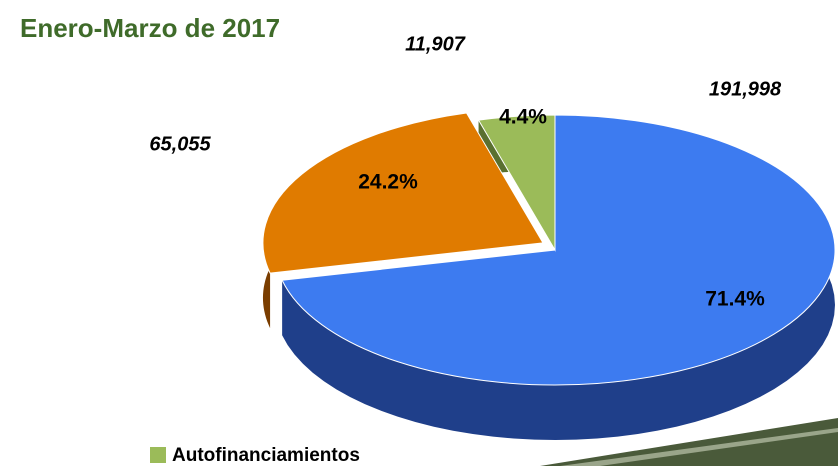 Image resolution: width=838 pixels, height=466 pixels. What do you see at coordinates (735, 299) in the screenshot?
I see `value-label: 71.4%` at bounding box center [735, 299].